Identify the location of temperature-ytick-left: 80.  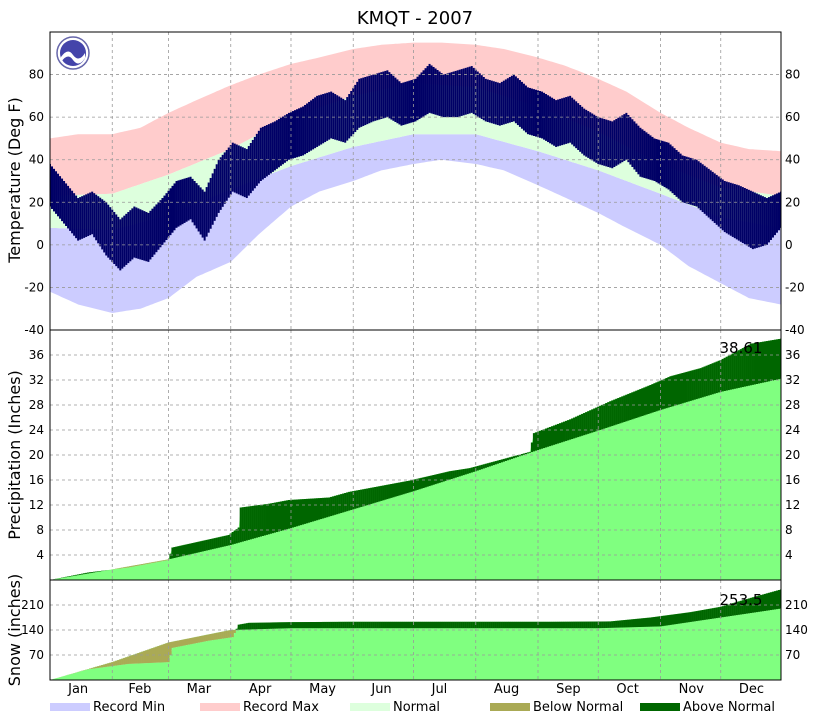
(36, 75).